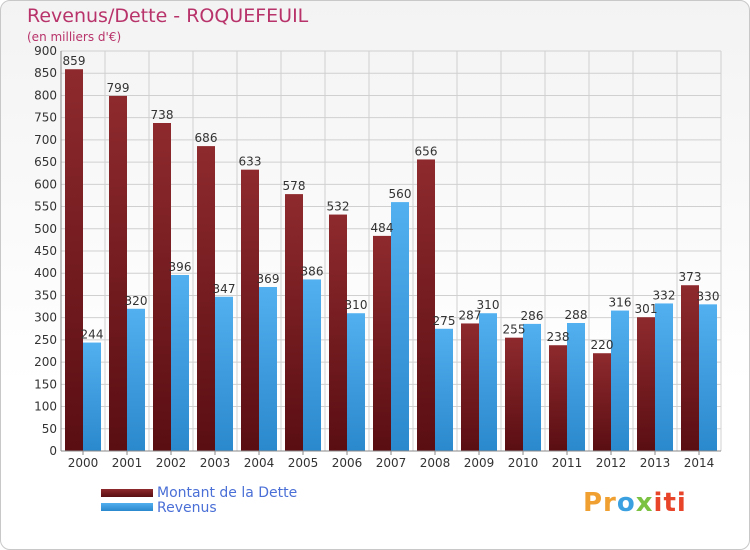 The height and width of the screenshot is (550, 750). Describe the element at coordinates (45, 340) in the screenshot. I see `y-tick-label-250: 250` at that location.